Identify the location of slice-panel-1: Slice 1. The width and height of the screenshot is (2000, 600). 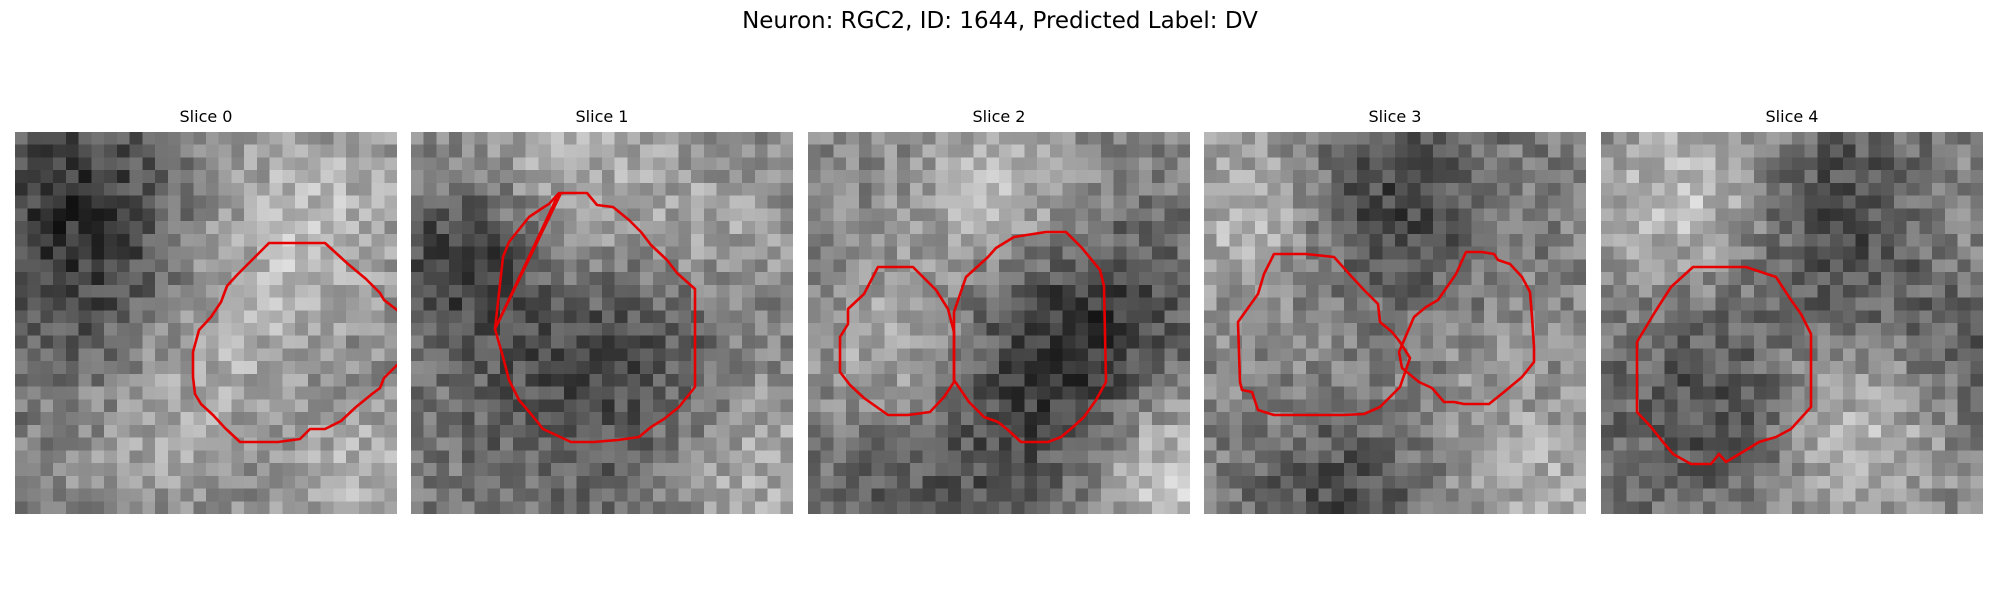
(602, 310).